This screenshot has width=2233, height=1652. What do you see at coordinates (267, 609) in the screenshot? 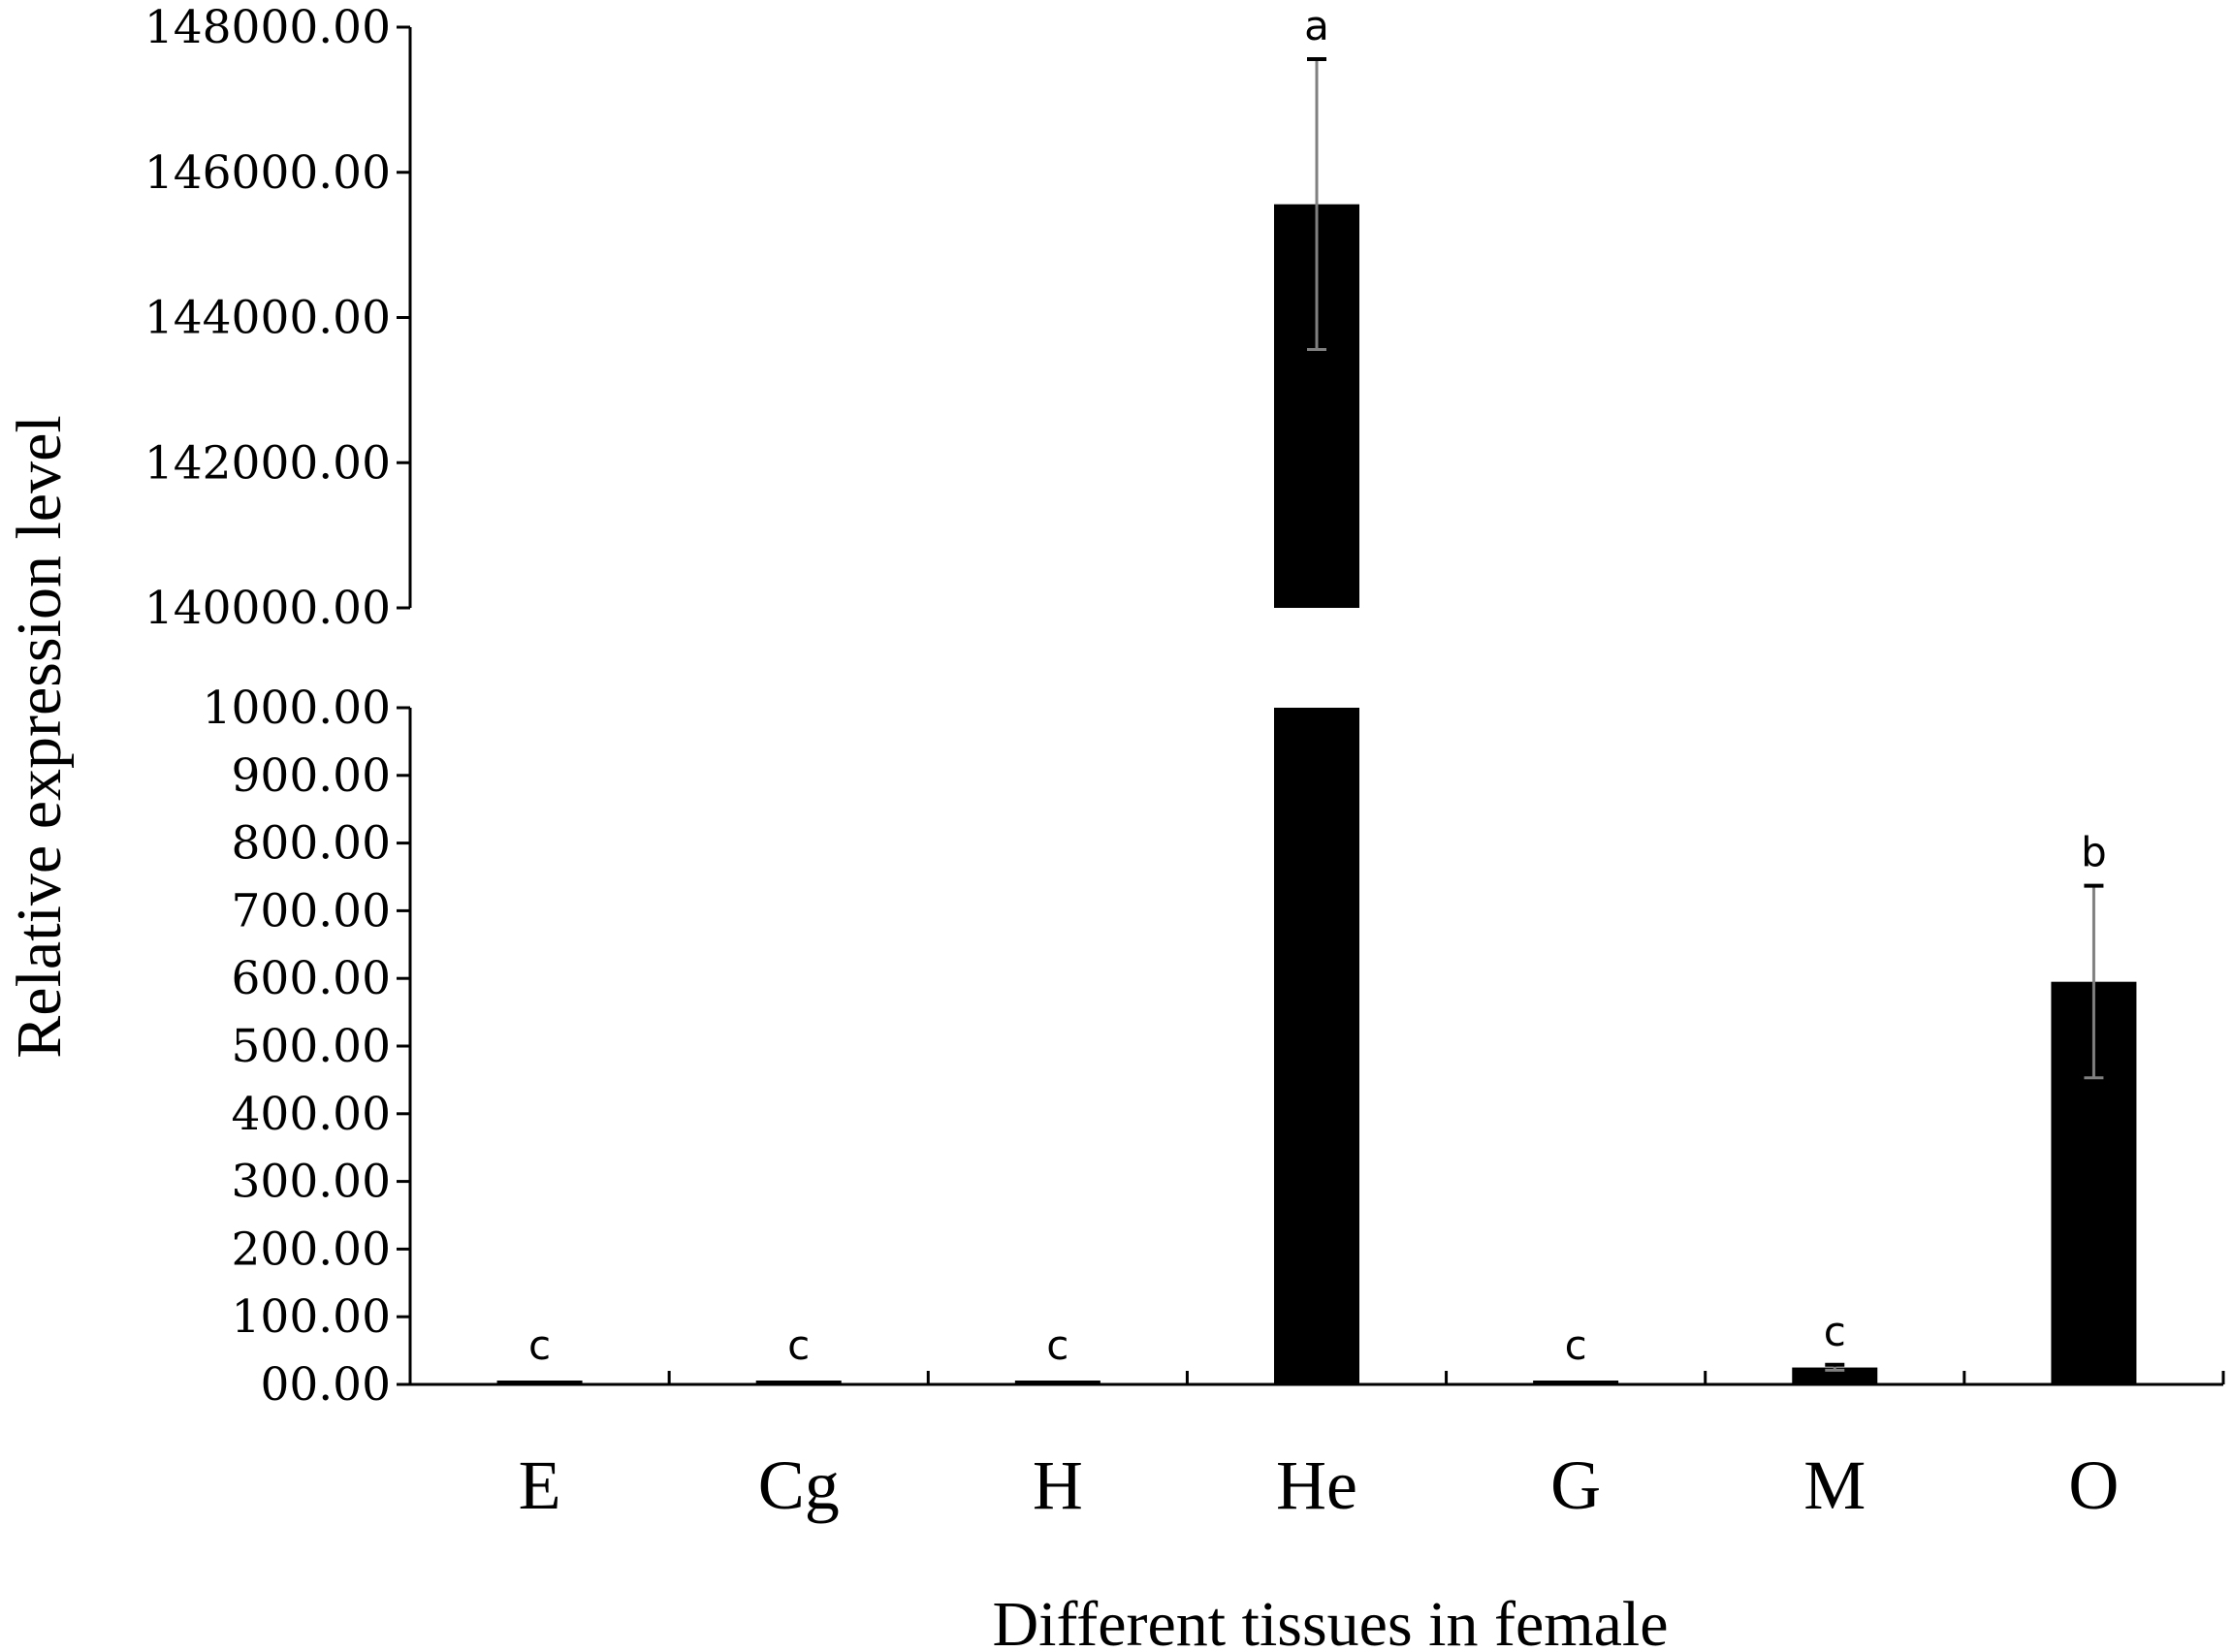
I see `y-tick-label: 140000.00` at bounding box center [267, 609].